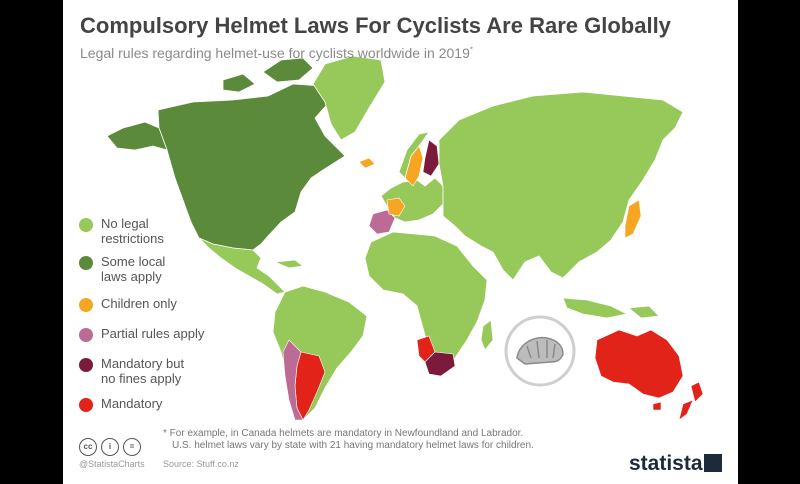  Describe the element at coordinates (396, 207) in the screenshot. I see `region-france` at that location.